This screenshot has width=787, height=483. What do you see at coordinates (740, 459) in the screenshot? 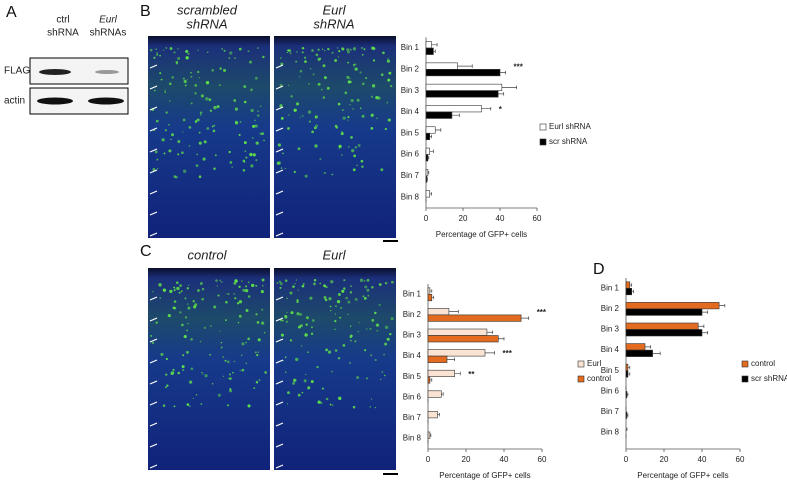
I see `x-tick-label: 60` at bounding box center [740, 459].